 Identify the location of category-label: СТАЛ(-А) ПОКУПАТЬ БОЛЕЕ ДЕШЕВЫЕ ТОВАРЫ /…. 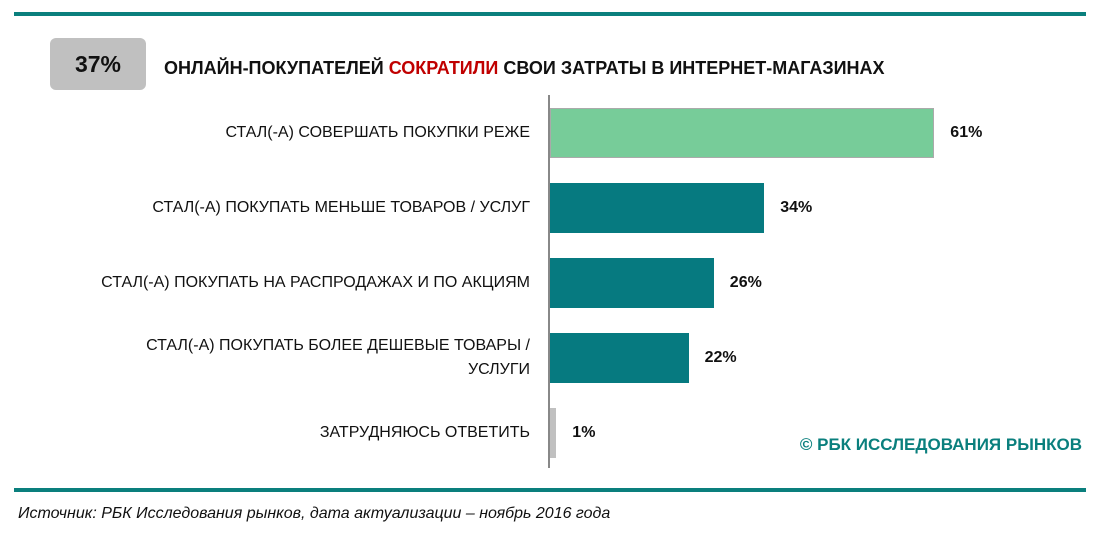
(338, 357).